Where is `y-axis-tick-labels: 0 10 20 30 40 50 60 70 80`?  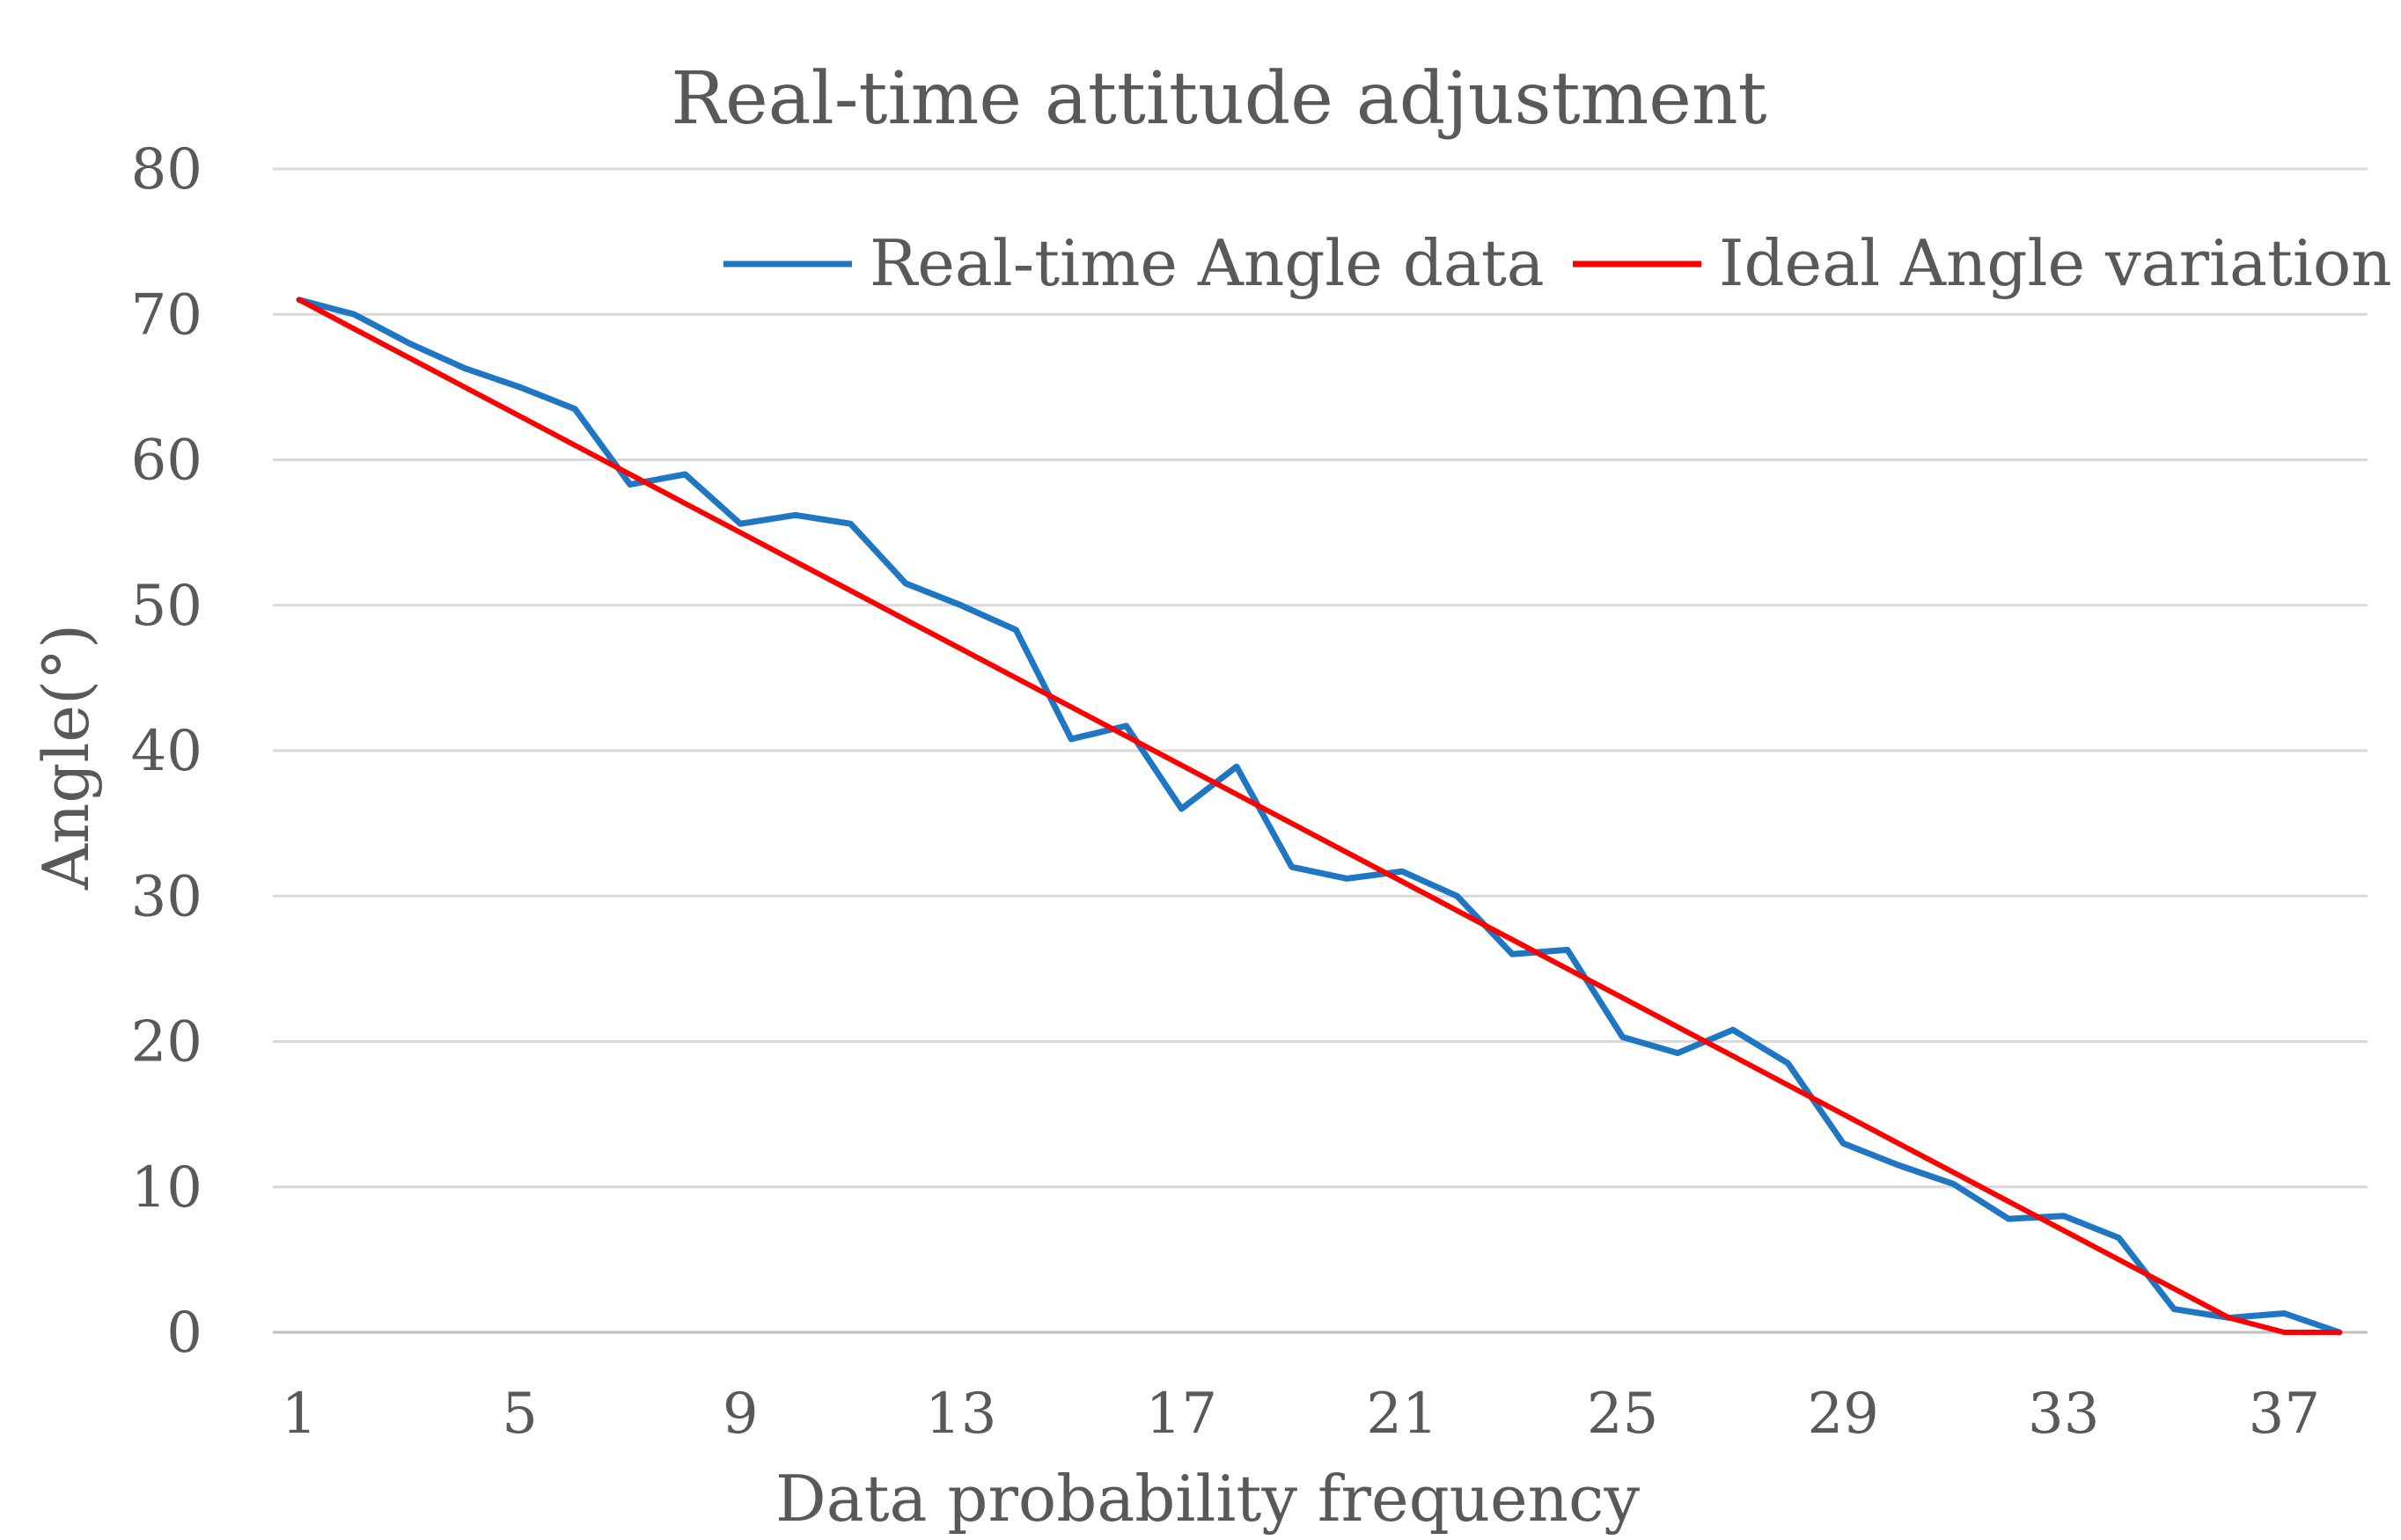
y-axis-tick-labels: 0 10 20 30 40 50 60 70 80 is located at coordinates (166, 751).